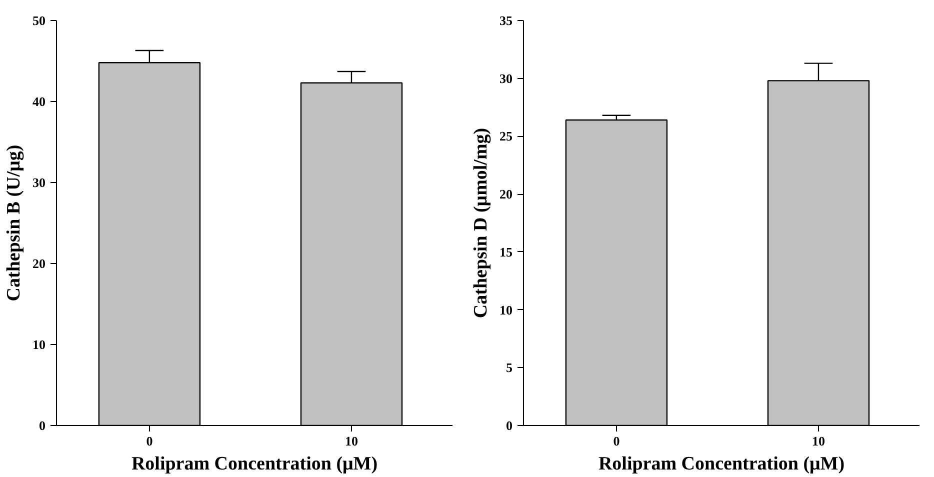 The width and height of the screenshot is (934, 477). I want to click on y-axis-title: Cathepsin D (μmol/mg), so click(481, 223).